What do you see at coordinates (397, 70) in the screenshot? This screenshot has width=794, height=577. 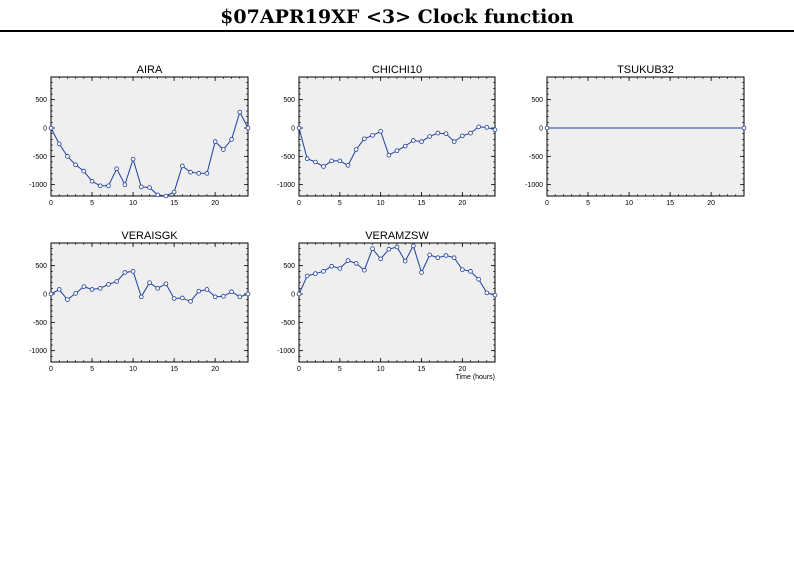 I see `plot-title: CHICHI10` at bounding box center [397, 70].